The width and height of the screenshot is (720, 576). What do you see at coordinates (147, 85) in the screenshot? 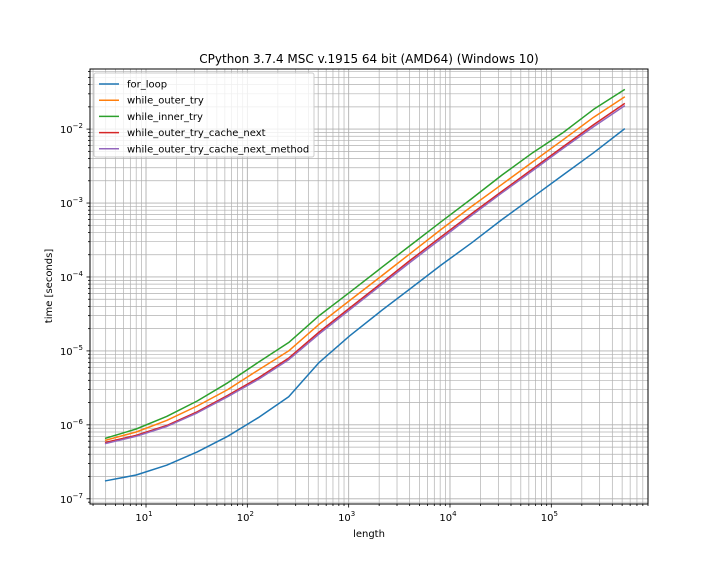
I see `legend-label: for_loop` at bounding box center [147, 85].